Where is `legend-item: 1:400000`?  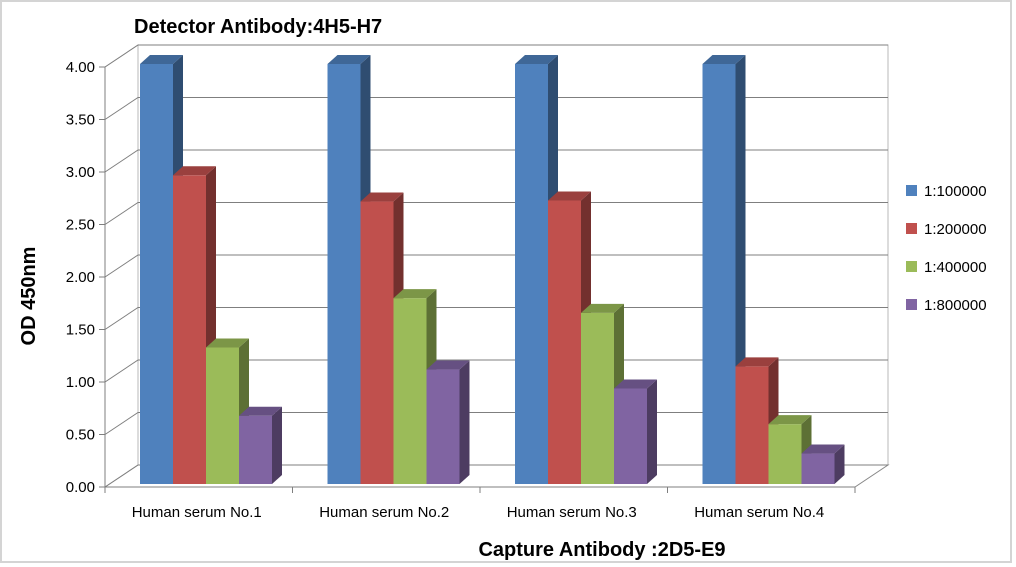
legend-item: 1:400000 is located at coordinates (946, 267).